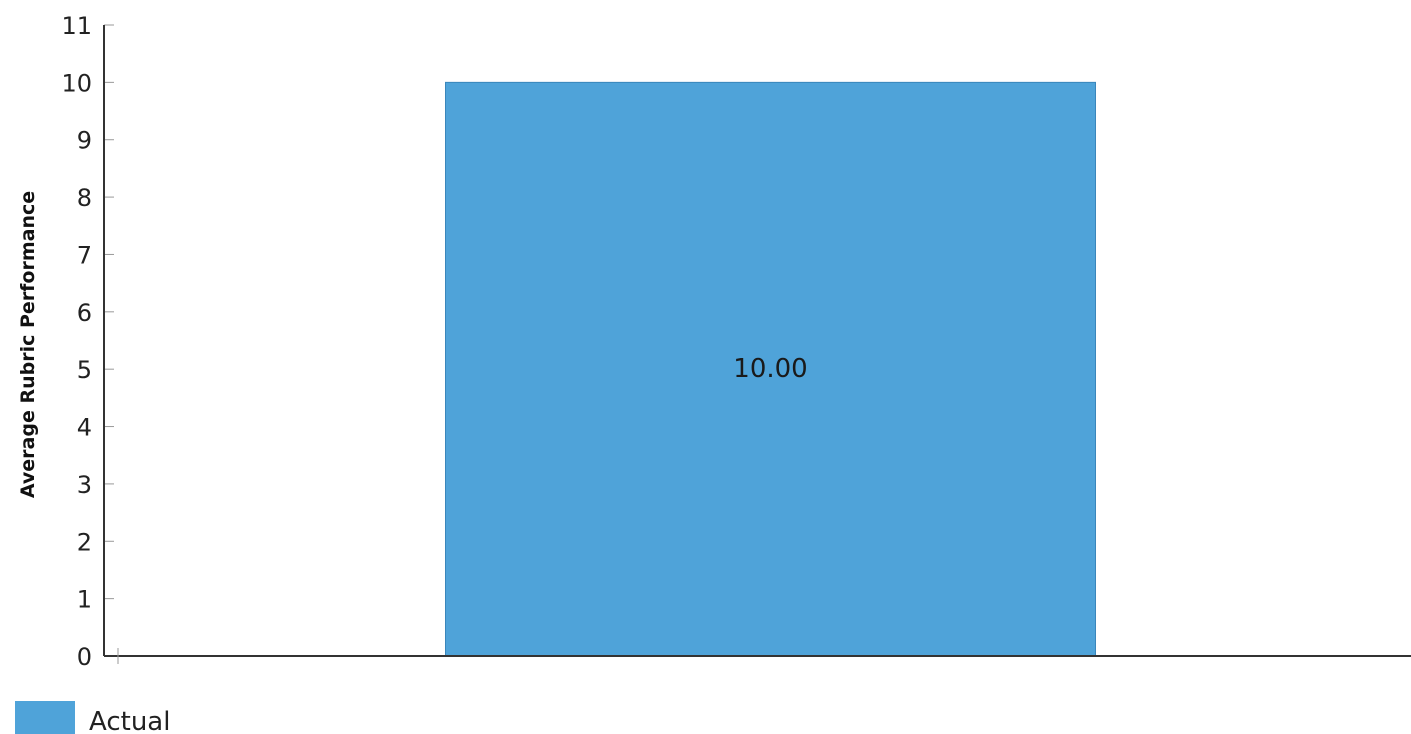 This screenshot has height=734, width=1411. What do you see at coordinates (84, 141) in the screenshot?
I see `y-tick-label: 9` at bounding box center [84, 141].